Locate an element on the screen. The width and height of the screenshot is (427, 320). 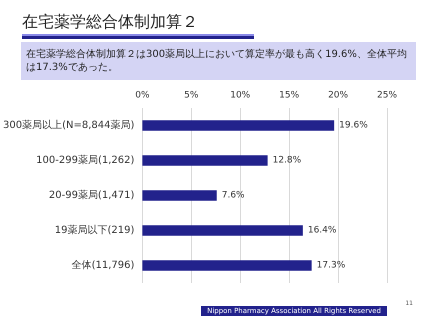
y-tick-label: 全体(11,796) is located at coordinates (103, 265).